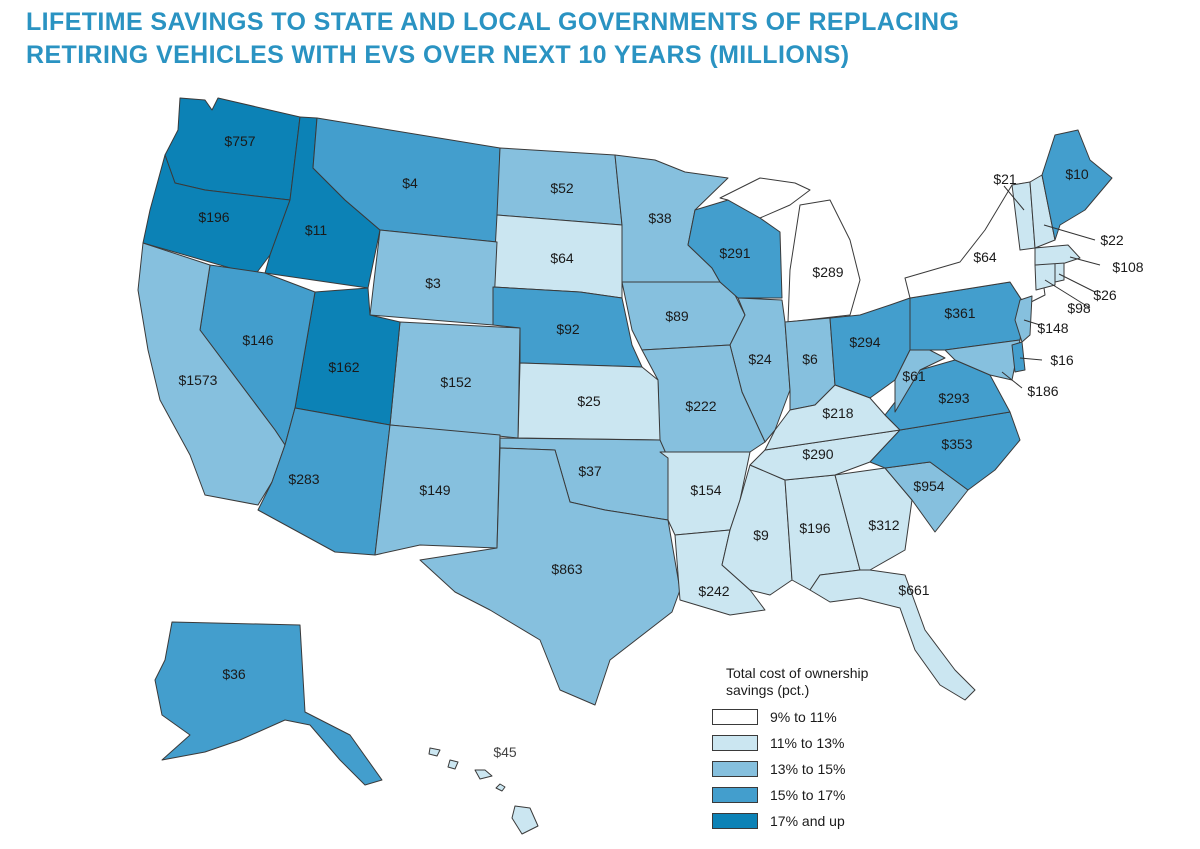  Describe the element at coordinates (213, 217) in the screenshot. I see `label-OR: $196` at that location.